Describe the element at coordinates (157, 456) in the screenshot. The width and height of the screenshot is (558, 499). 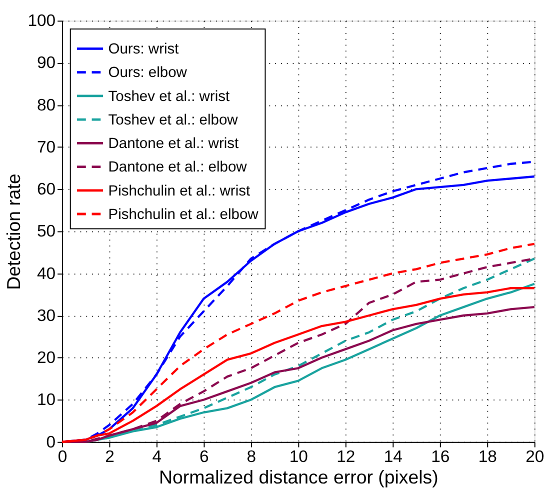
I see `x-tick-label: 4` at that location.